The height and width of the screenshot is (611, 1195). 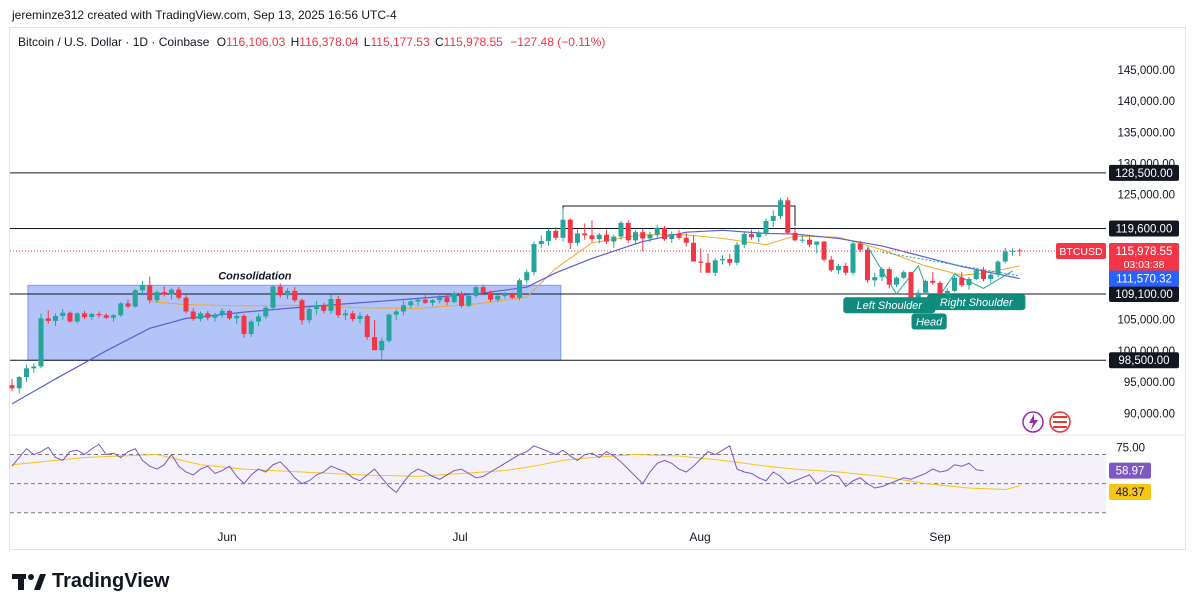 I want to click on y-axis-tick-label: 125,000.00, so click(x=1146, y=196).